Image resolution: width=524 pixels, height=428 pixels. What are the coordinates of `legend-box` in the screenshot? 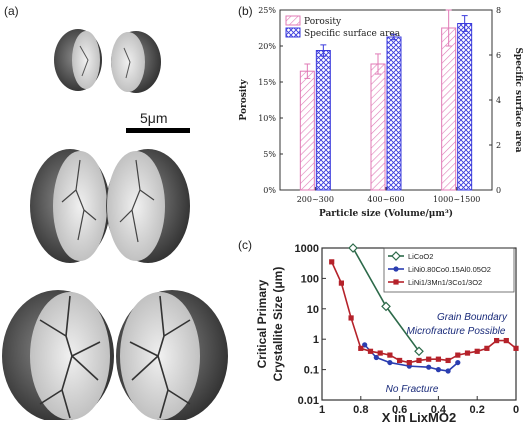 It's located at (449, 270).